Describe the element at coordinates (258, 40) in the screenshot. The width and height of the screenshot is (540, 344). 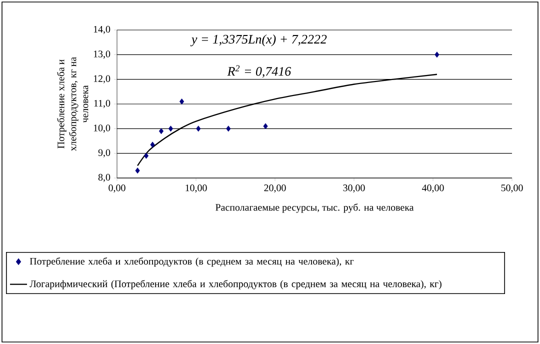
I see `annotation: y = 1,3375Ln(x) + 7,2222` at that location.